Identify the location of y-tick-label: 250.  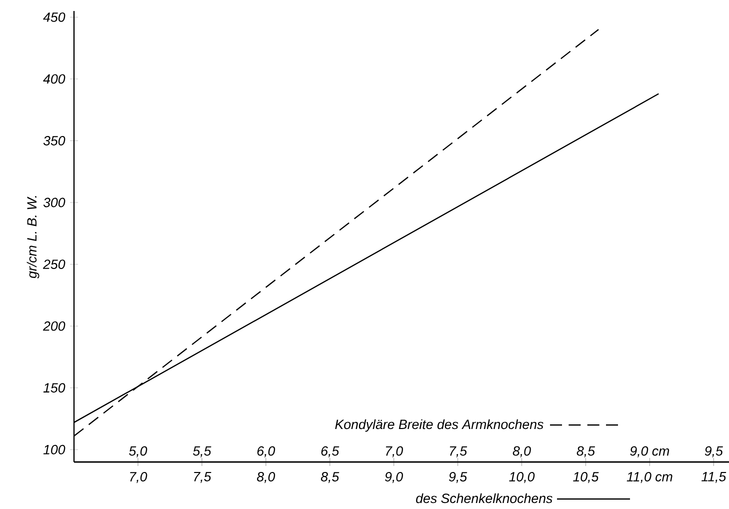
(54, 265).